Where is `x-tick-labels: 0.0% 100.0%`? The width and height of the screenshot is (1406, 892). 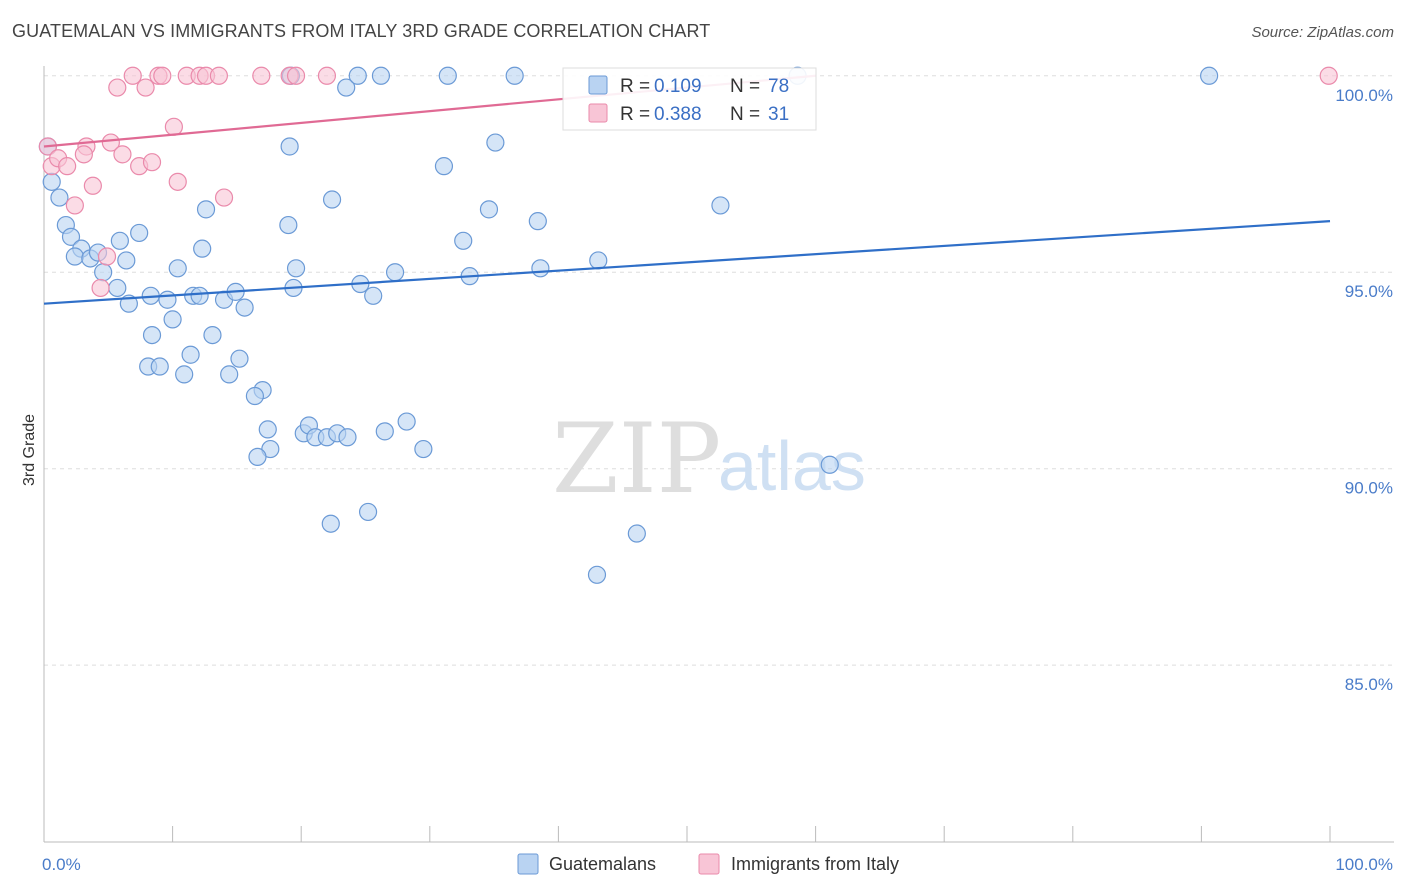
x-tick-labels: 0.0% 100.0% is located at coordinates (717, 864).